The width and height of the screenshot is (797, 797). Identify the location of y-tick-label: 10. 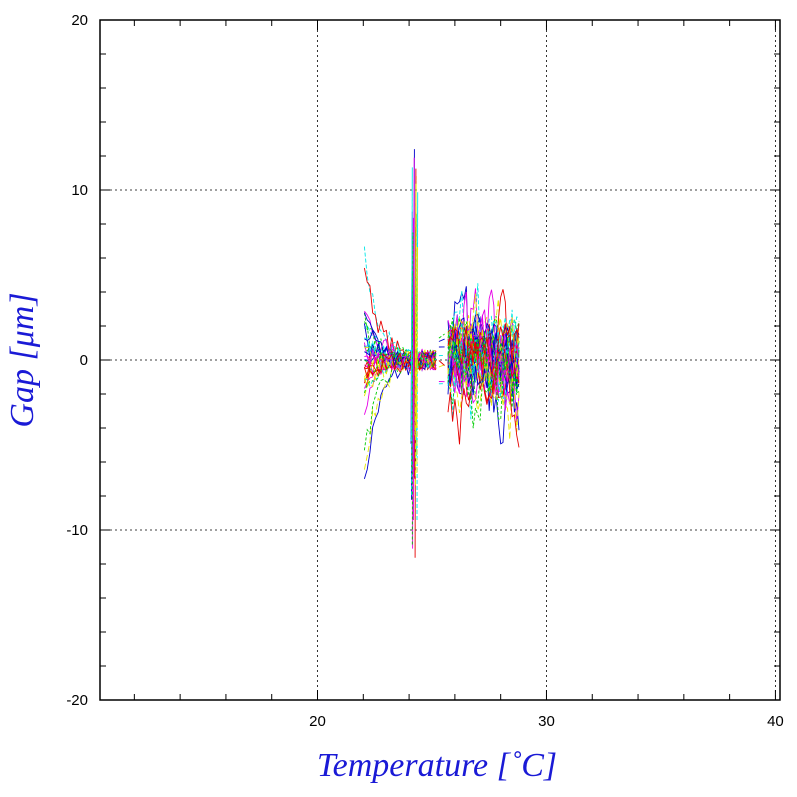
(79, 190).